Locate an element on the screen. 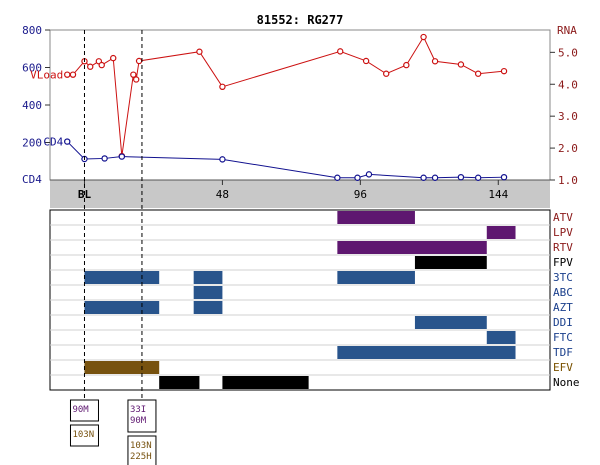 The height and width of the screenshot is (465, 600). x-tick-label: 144 is located at coordinates (498, 194).